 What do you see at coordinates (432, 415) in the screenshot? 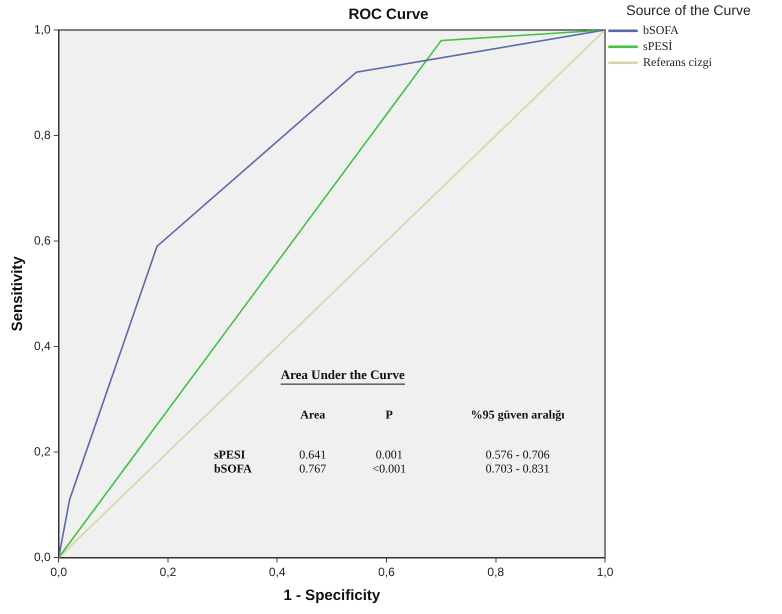
I see `text: Area P %95 güven aralığı` at bounding box center [432, 415].